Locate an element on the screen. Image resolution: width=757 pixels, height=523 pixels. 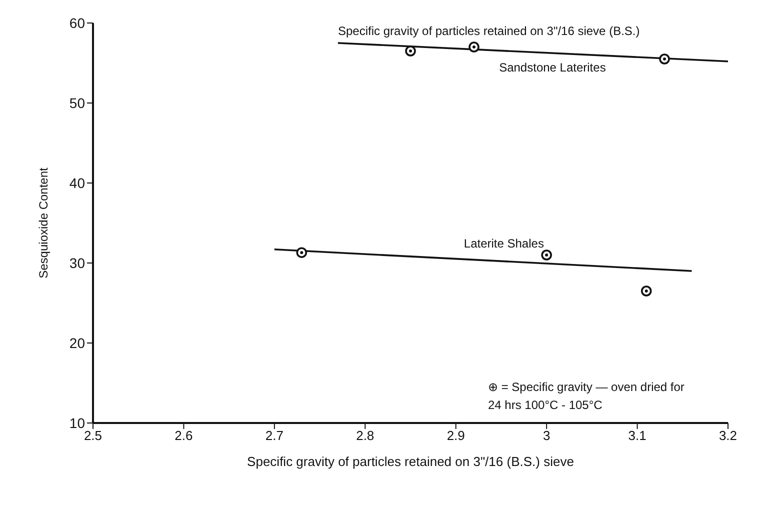
x-tick-label: 3 is located at coordinates (546, 436).